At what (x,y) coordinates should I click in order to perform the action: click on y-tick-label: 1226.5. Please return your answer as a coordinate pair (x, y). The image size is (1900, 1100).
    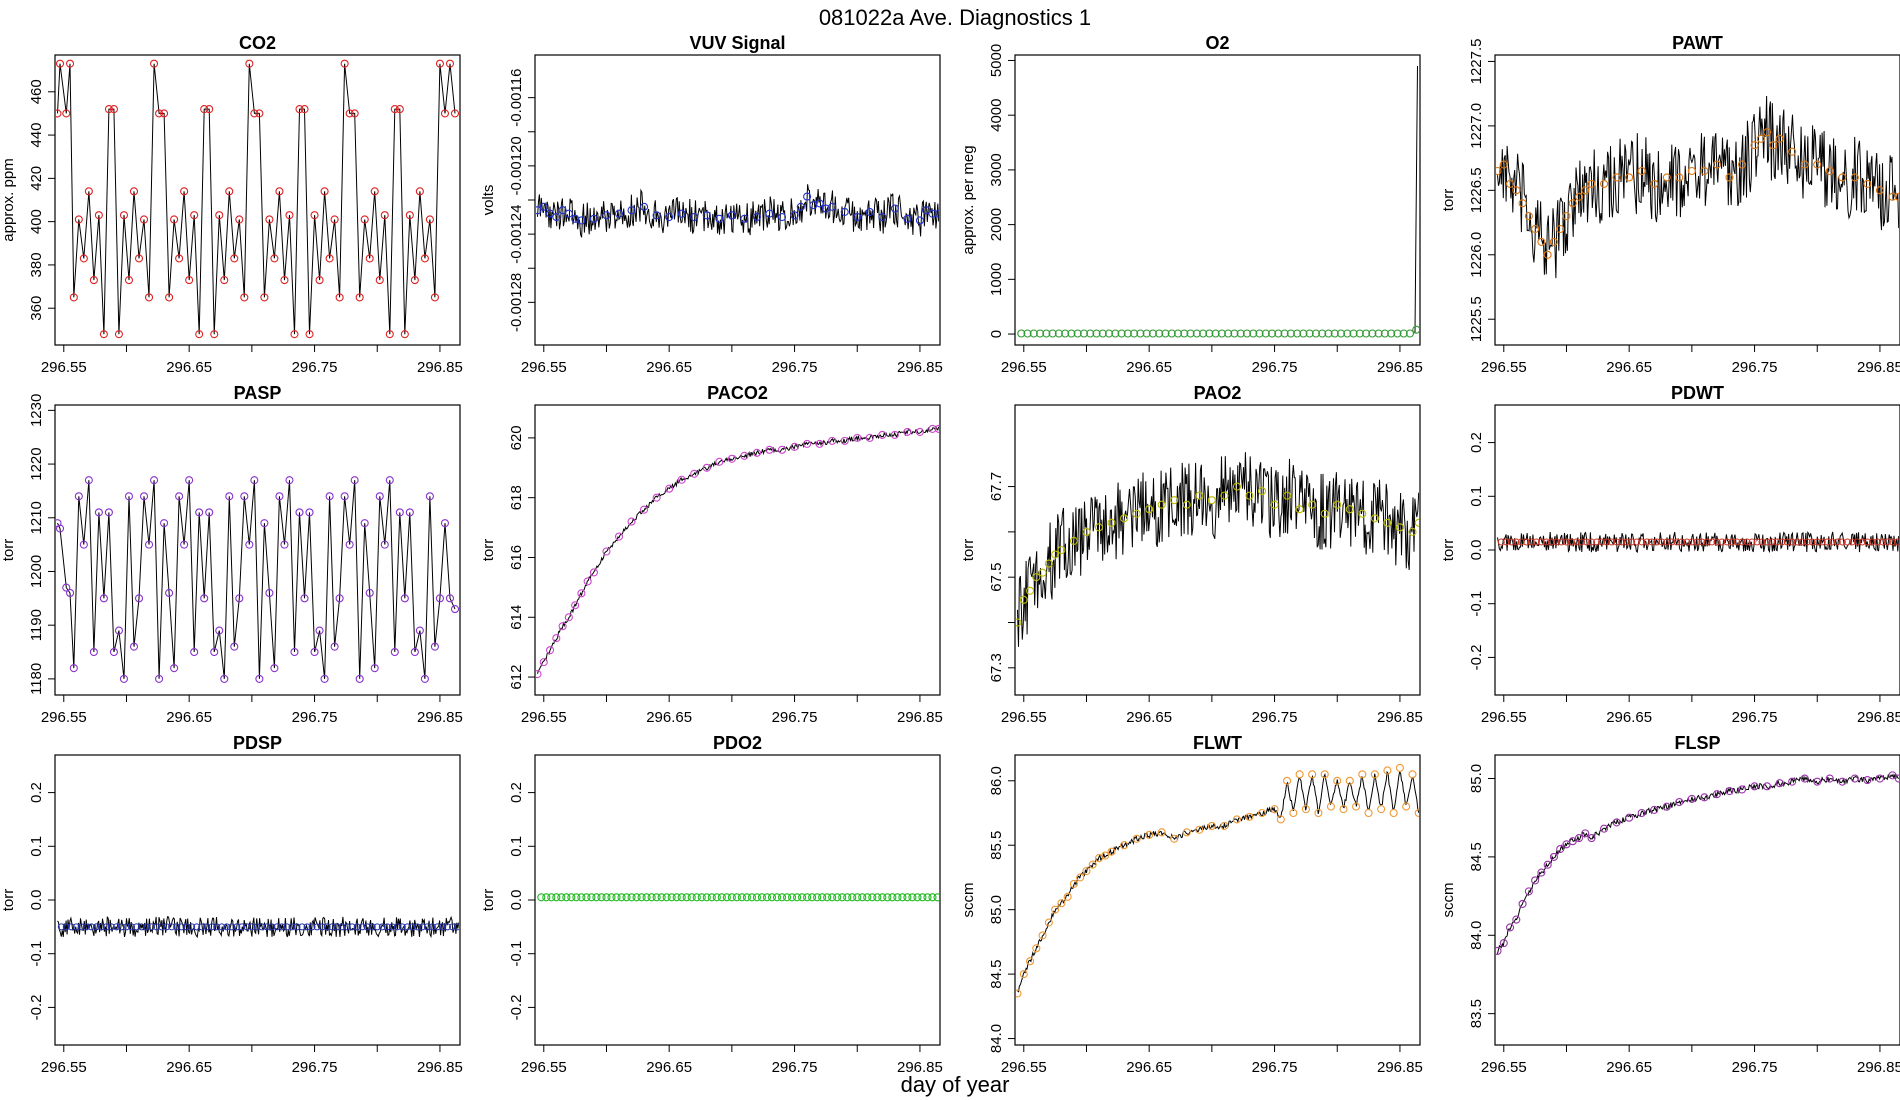
    Looking at the image, I should click on (1476, 190).